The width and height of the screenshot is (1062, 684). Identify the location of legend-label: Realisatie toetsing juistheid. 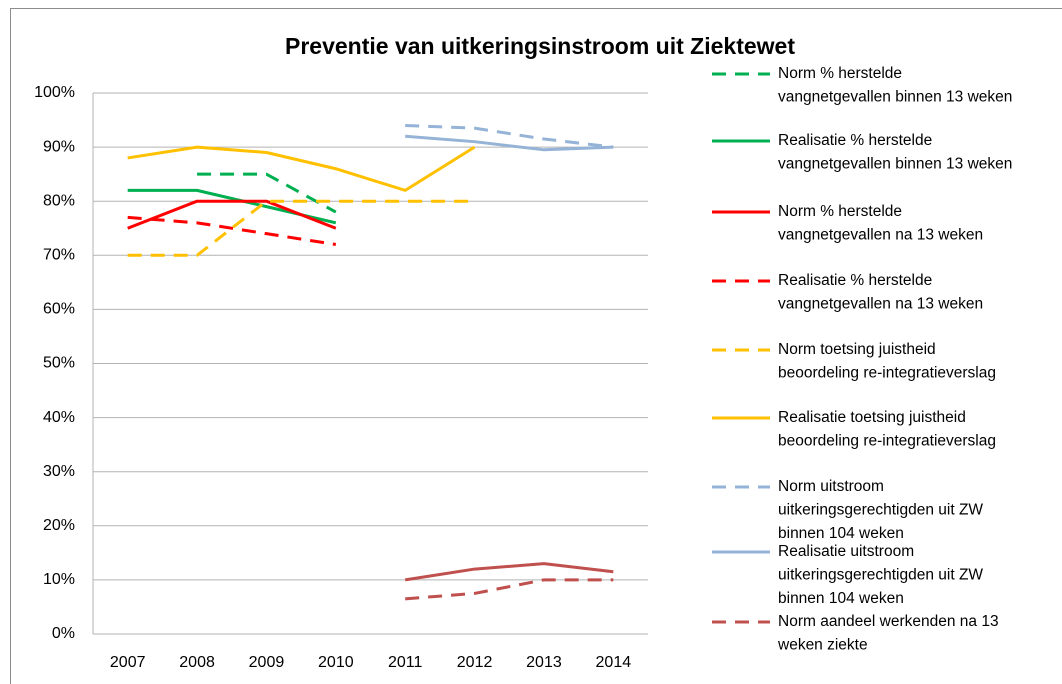
(872, 417).